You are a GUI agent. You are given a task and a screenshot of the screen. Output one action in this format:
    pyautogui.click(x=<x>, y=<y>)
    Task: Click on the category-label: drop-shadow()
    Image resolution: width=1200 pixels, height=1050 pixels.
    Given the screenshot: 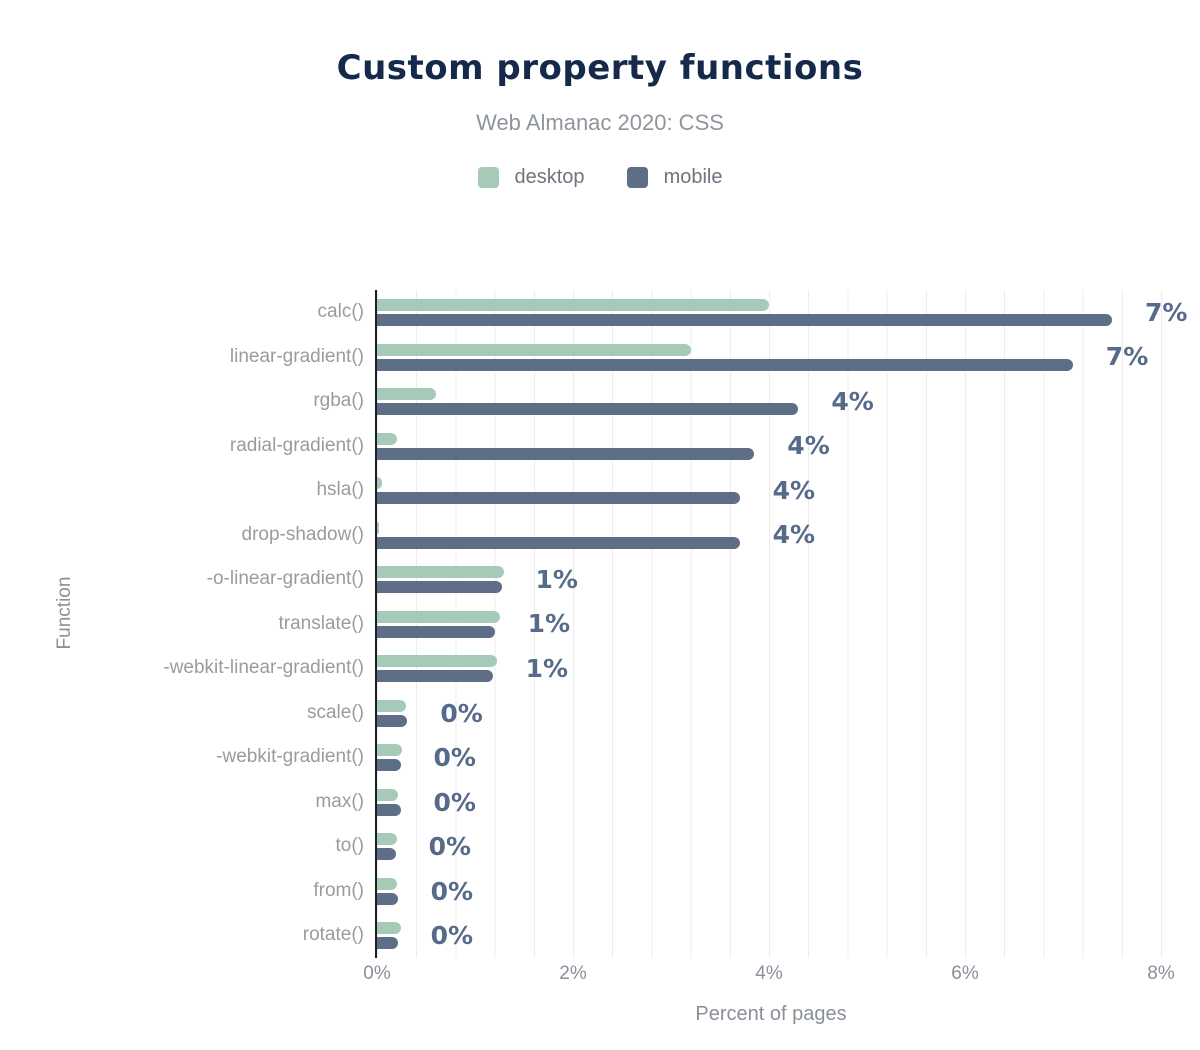 What is the action you would take?
    pyautogui.click(x=303, y=534)
    